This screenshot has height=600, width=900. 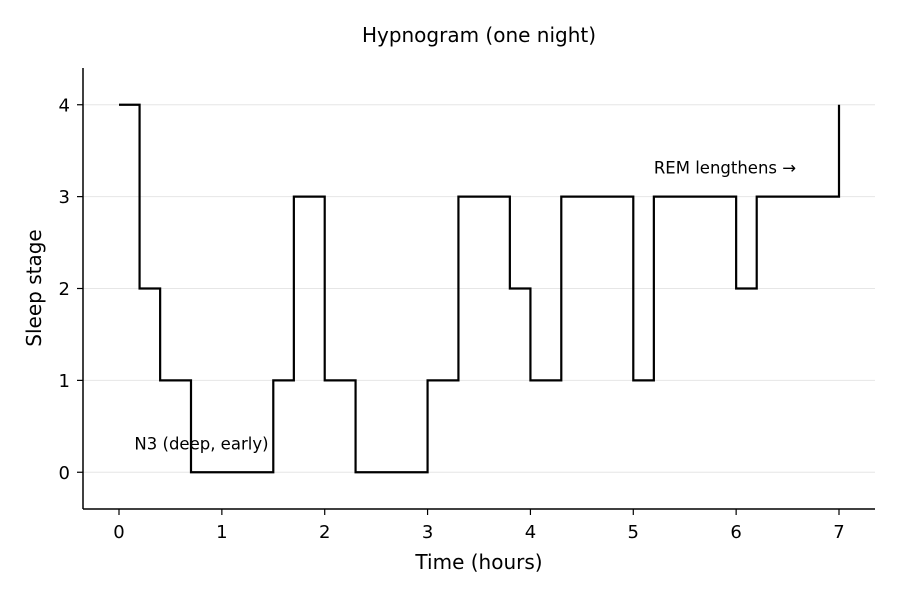 What do you see at coordinates (64, 381) in the screenshot?
I see `y-tick-label-1: 1` at bounding box center [64, 381].